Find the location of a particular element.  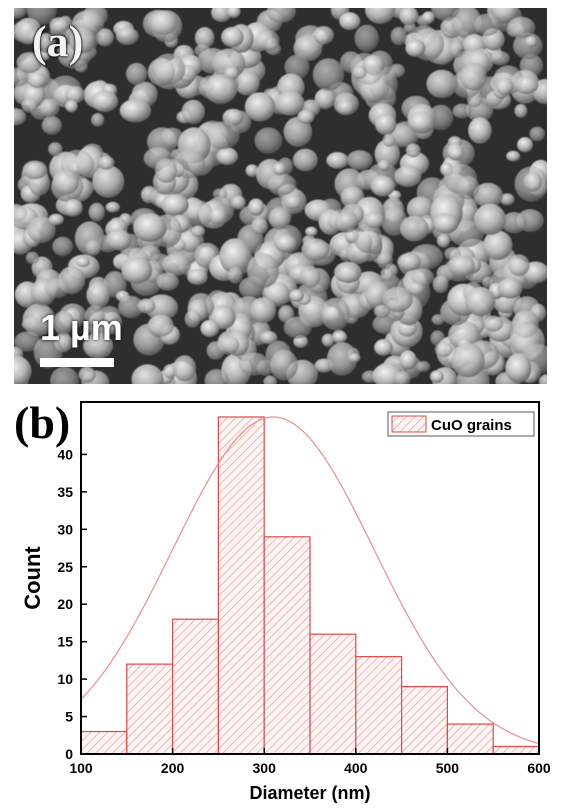

panel-a-label: (a) is located at coordinates (58, 41).